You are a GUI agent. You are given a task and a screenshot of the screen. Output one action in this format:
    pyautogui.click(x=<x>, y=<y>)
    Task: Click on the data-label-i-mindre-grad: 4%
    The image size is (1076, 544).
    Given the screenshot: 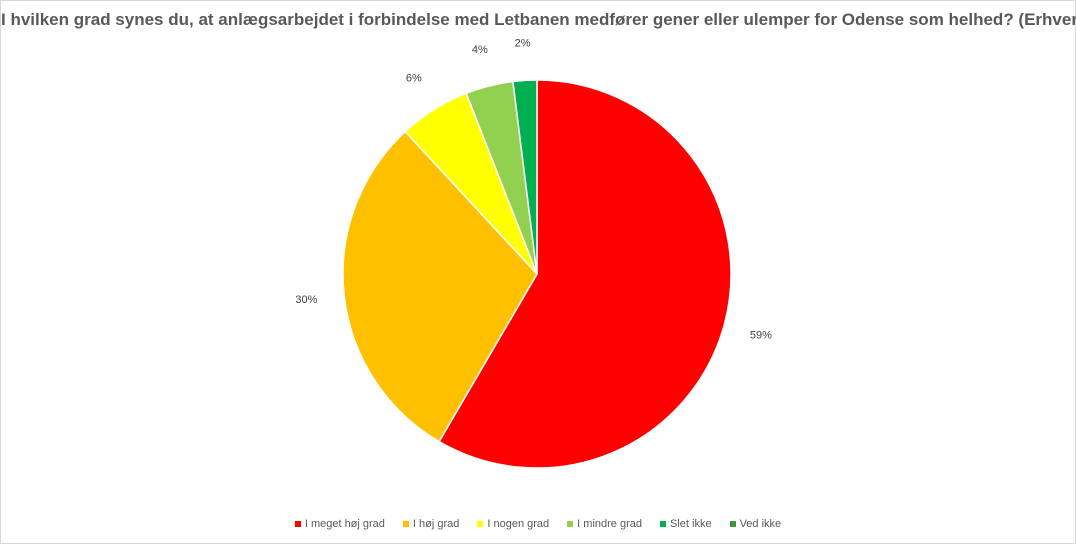 What is the action you would take?
    pyautogui.click(x=480, y=50)
    